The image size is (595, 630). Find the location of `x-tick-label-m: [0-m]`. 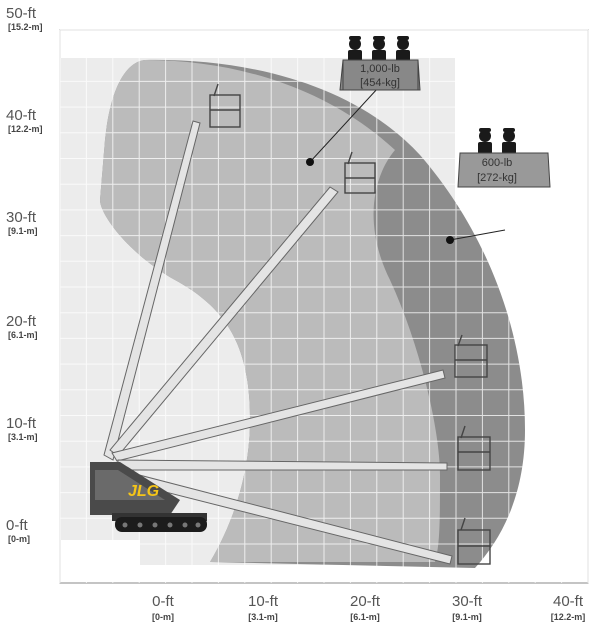

x-tick-label-m: [0-m] is located at coordinates (163, 617).